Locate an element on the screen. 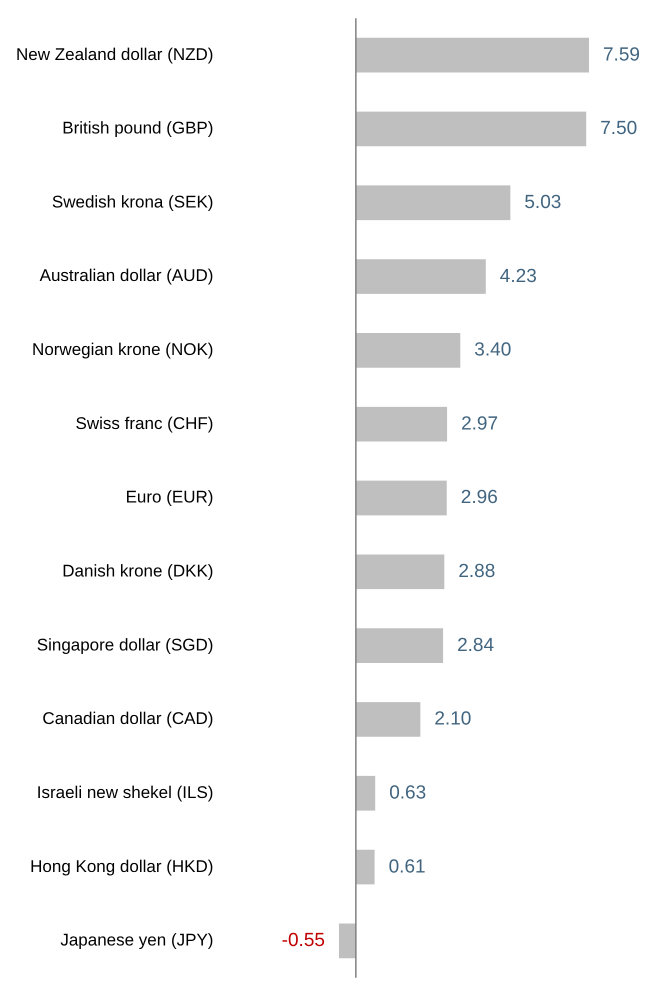 Image resolution: width=669 pixels, height=996 pixels. data-label: 3.40 is located at coordinates (493, 350).